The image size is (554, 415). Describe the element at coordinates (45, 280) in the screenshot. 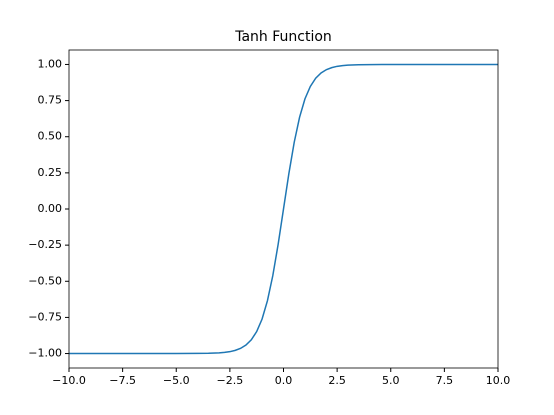

I see `y-tick-label: −0.50` at that location.